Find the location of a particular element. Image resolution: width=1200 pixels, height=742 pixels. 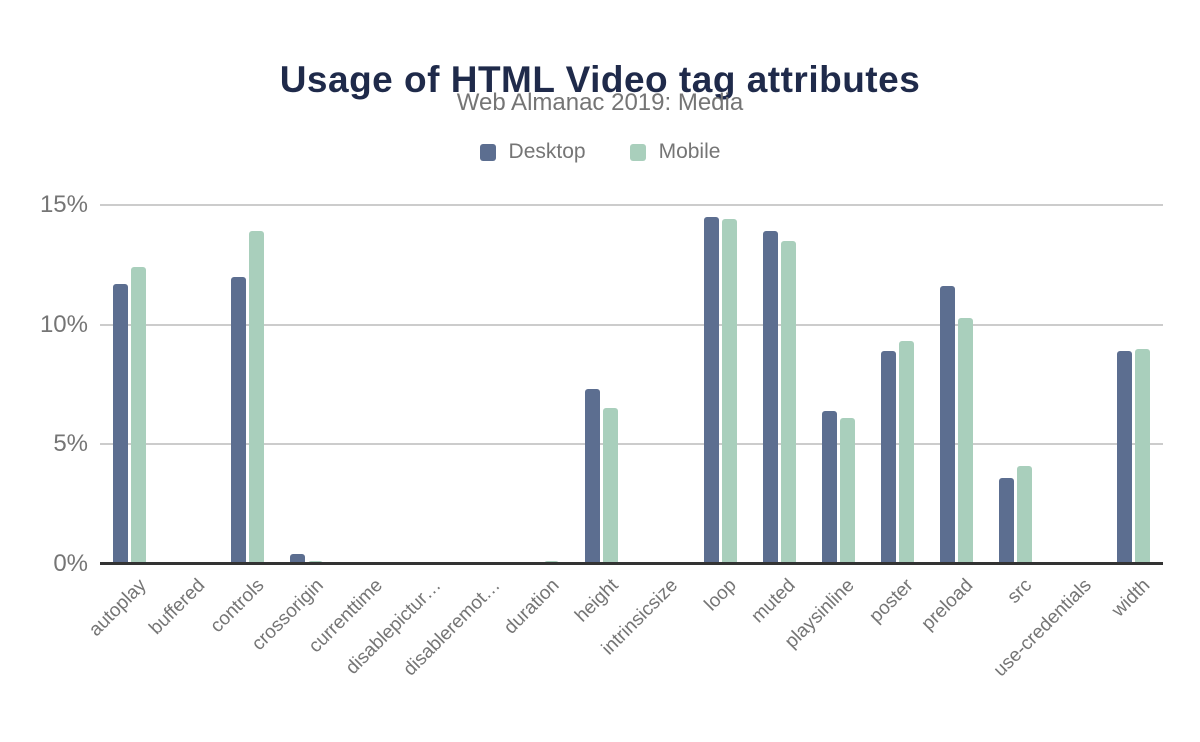

bar-mobile-playsinline is located at coordinates (847, 491).